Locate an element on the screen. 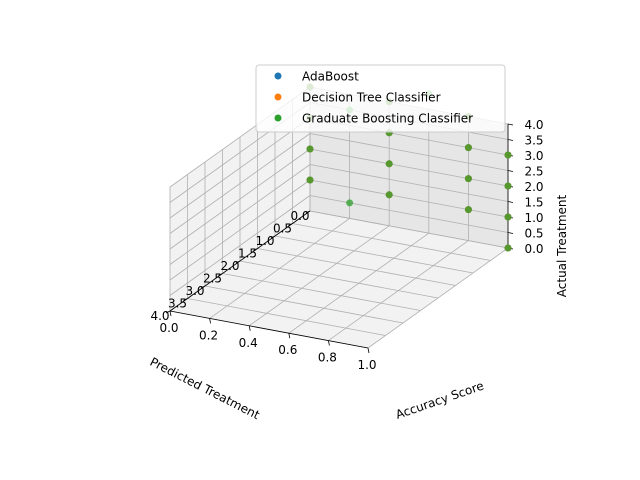 The image size is (640, 480). x-axis-ticks: 0.00.51.01.52.02.53.03.54.0 is located at coordinates (230, 266).